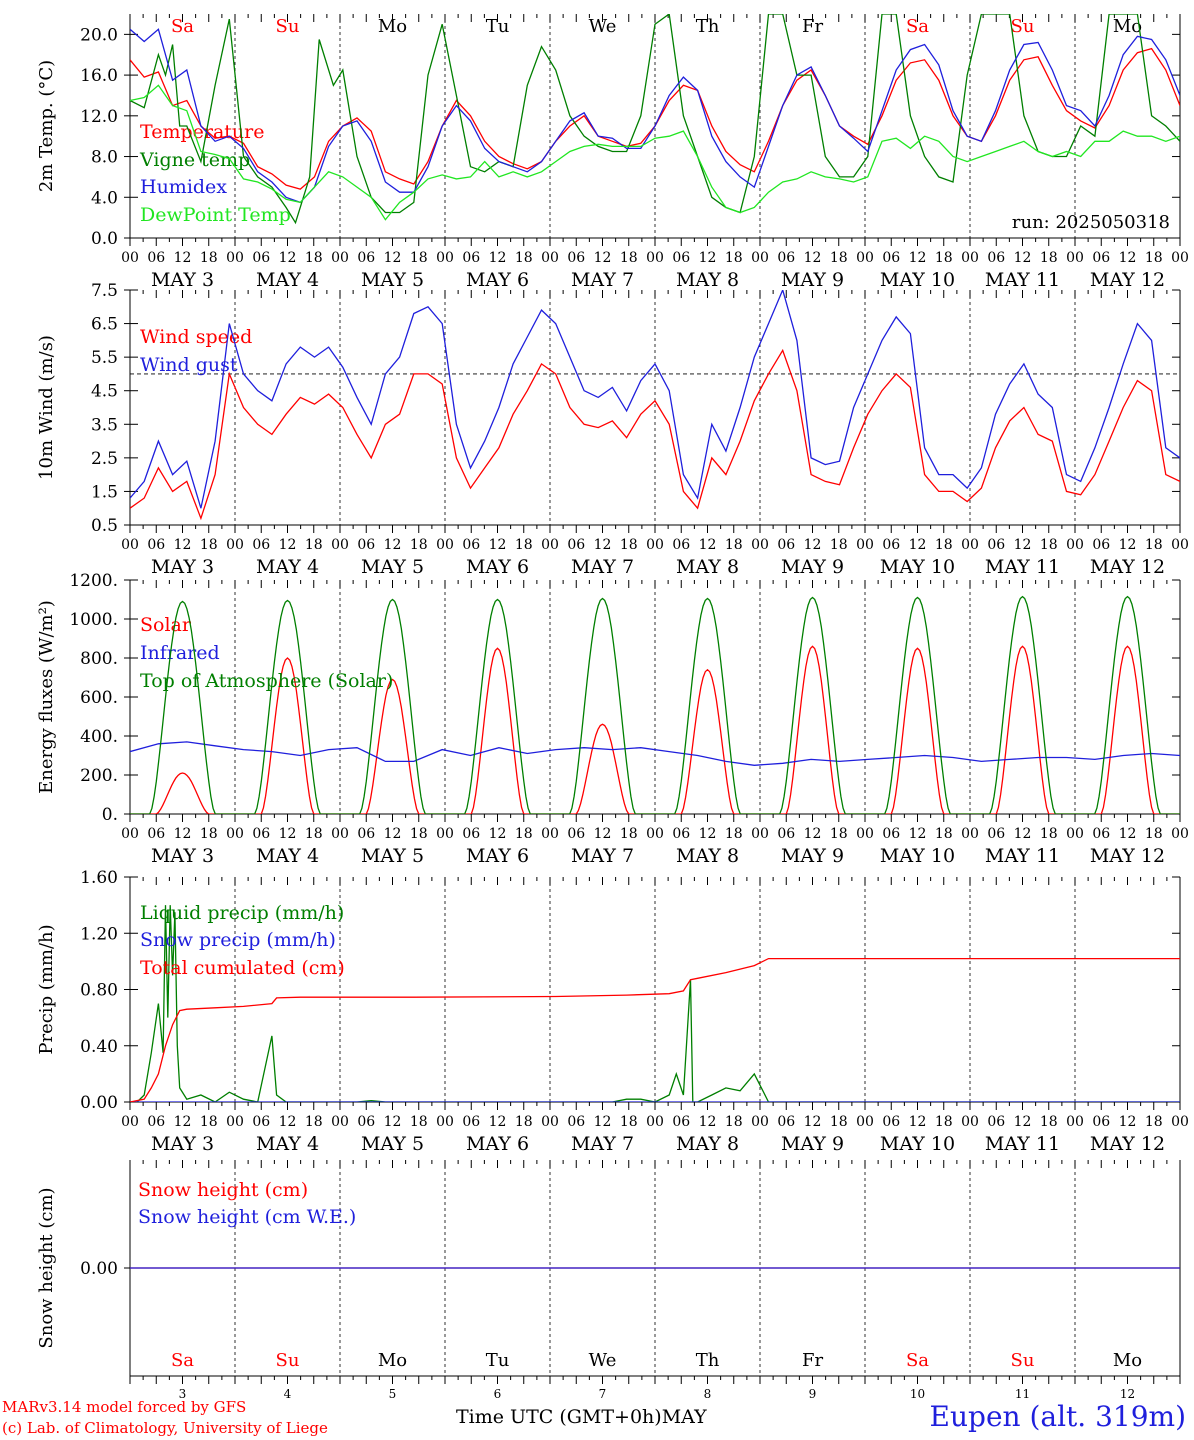  Describe the element at coordinates (707, 856) in the screenshot. I see `date-label: MAY 8` at that location.